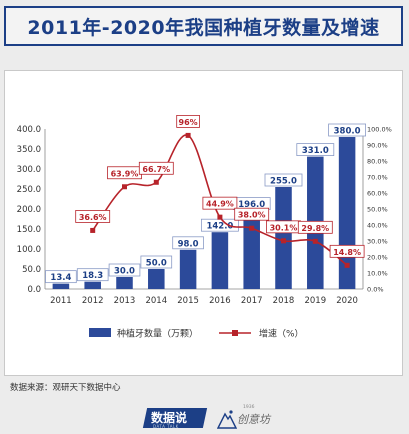 This screenshot has height=434, width=409. I want to click on y-right-tick-label: 20.0%, so click(377, 258).